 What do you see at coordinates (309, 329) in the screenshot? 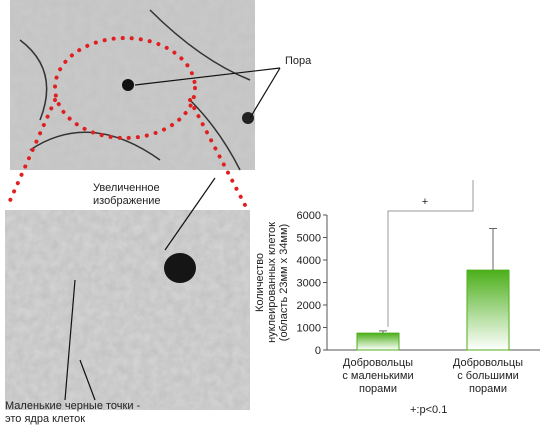
I see `y-tick-label: 1000` at bounding box center [309, 329].